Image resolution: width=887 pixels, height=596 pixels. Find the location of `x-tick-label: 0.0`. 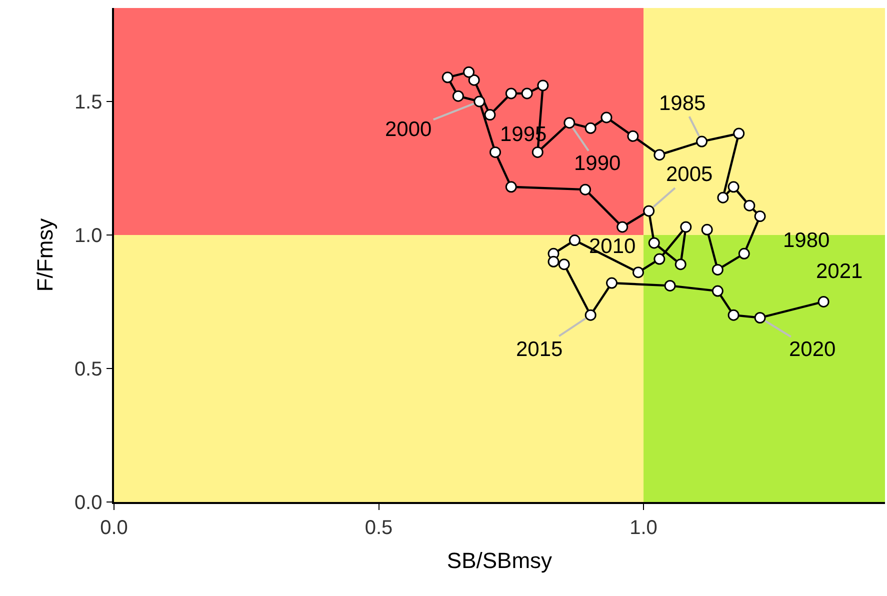

x-tick-label: 0.0 is located at coordinates (114, 527).